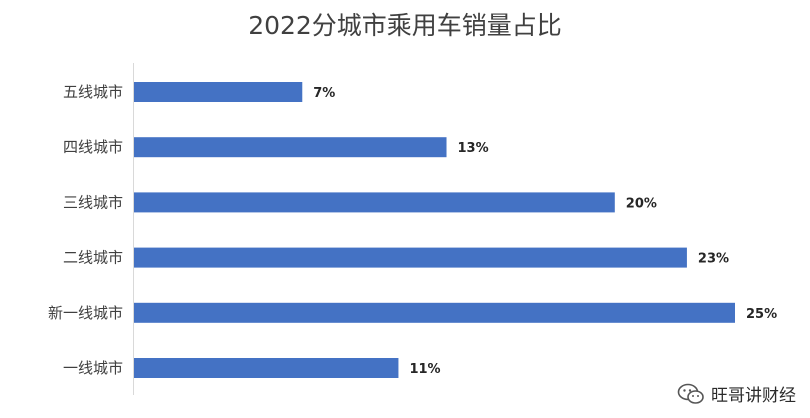  Describe the element at coordinates (761, 314) in the screenshot. I see `data-label: 25%` at that location.